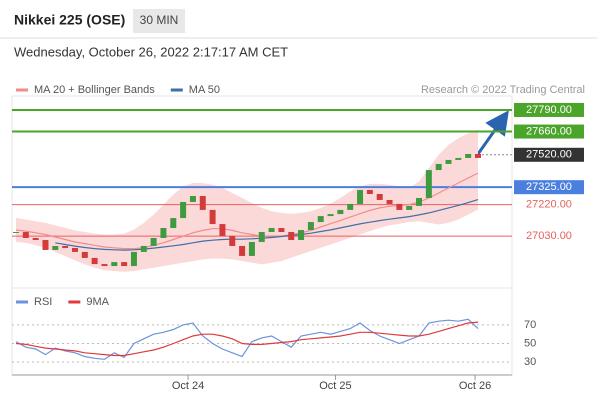 This screenshot has width=597, height=400. I want to click on legend-label: MA 20 + Bollinger Bands, so click(94, 90).